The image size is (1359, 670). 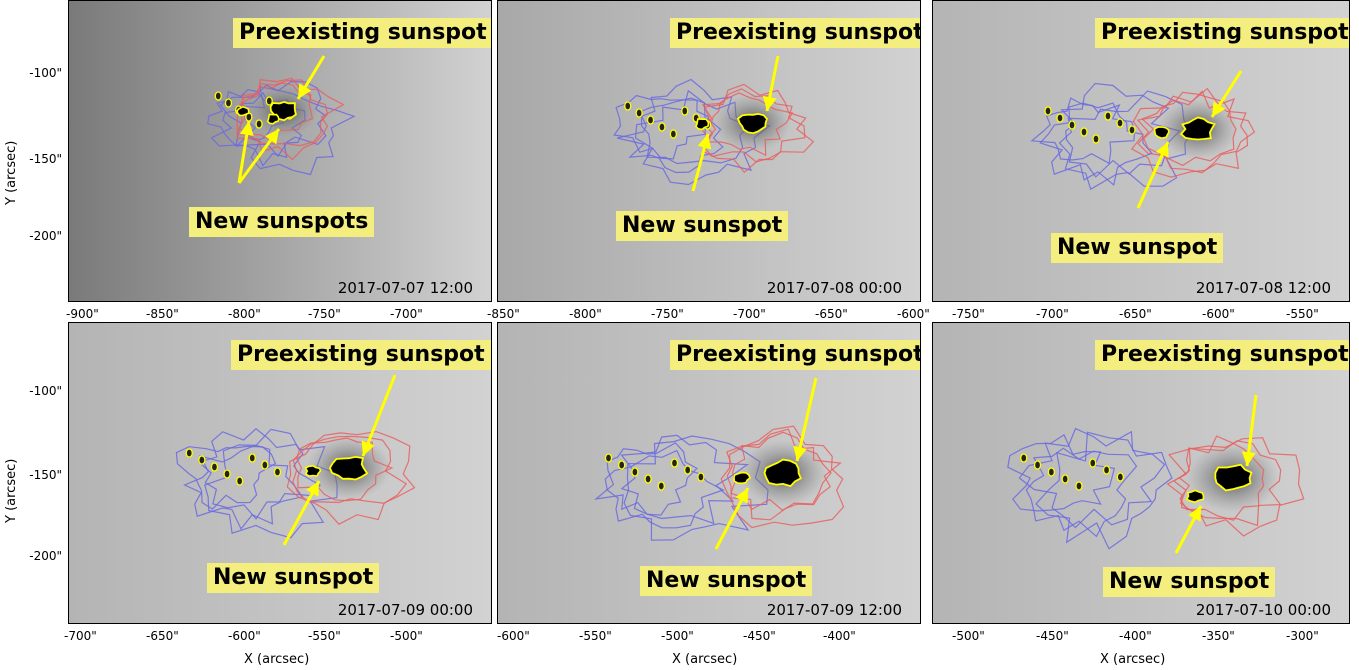 I want to click on ytick-top-150: -150", so click(x=45, y=159).